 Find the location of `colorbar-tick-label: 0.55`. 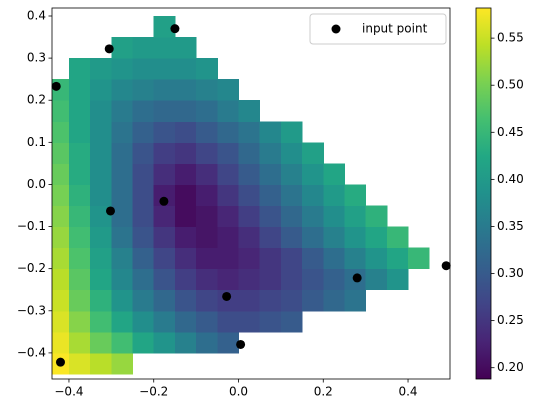

colorbar-tick-label: 0.55 is located at coordinates (510, 38).